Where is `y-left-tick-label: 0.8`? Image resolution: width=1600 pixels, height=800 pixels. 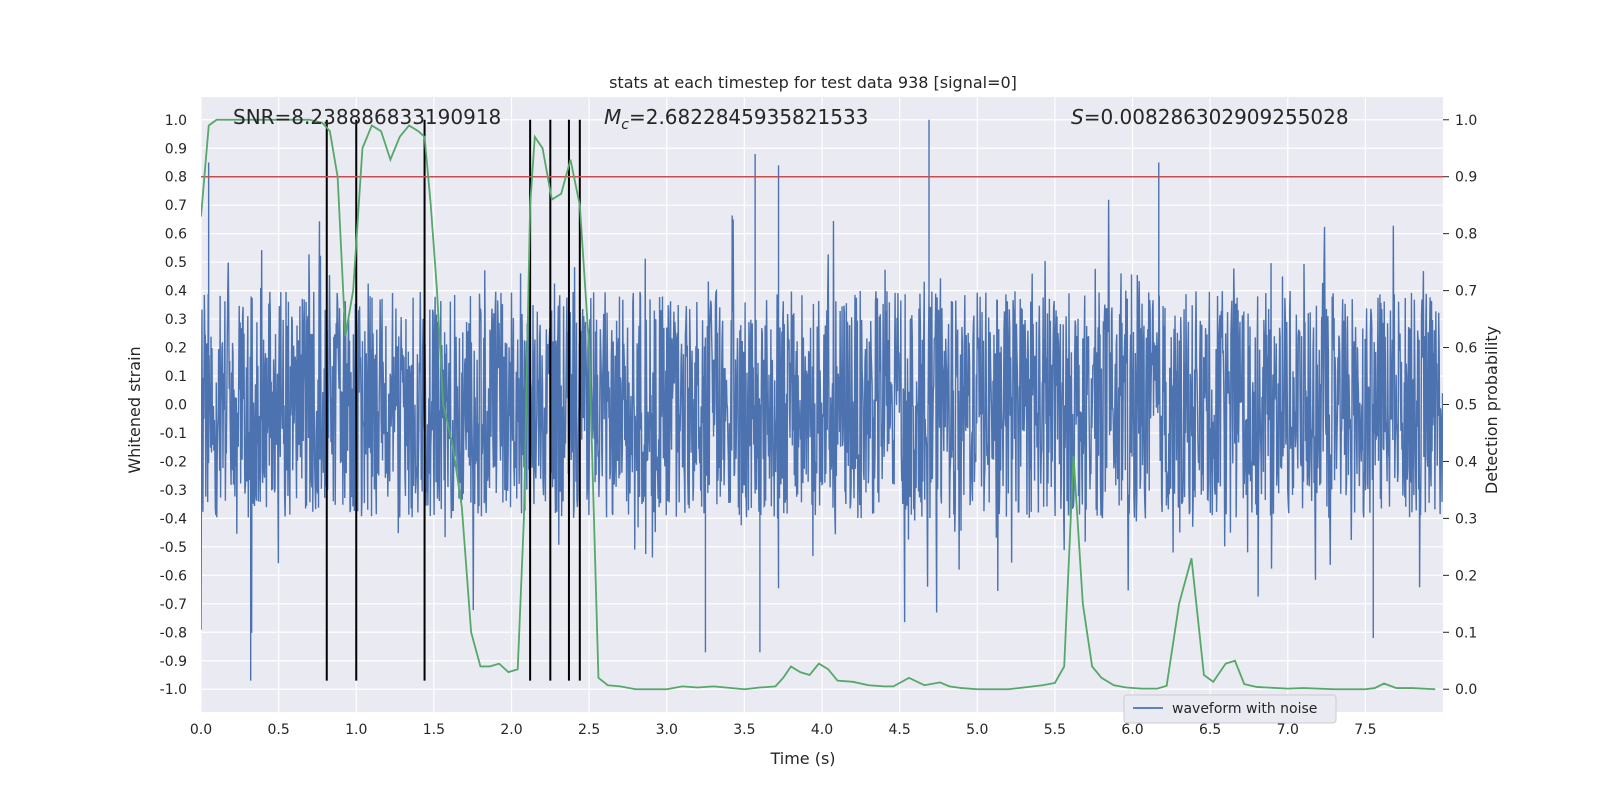 y-left-tick-label: 0.8 is located at coordinates (176, 178).